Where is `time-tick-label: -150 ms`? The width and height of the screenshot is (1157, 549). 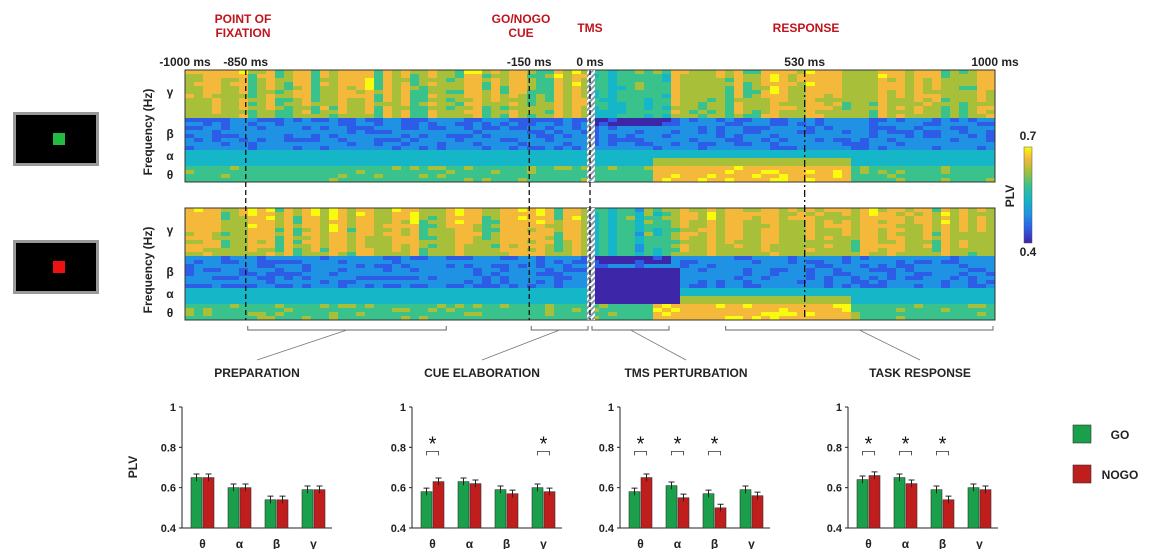 time-tick-label: -150 ms is located at coordinates (529, 62).